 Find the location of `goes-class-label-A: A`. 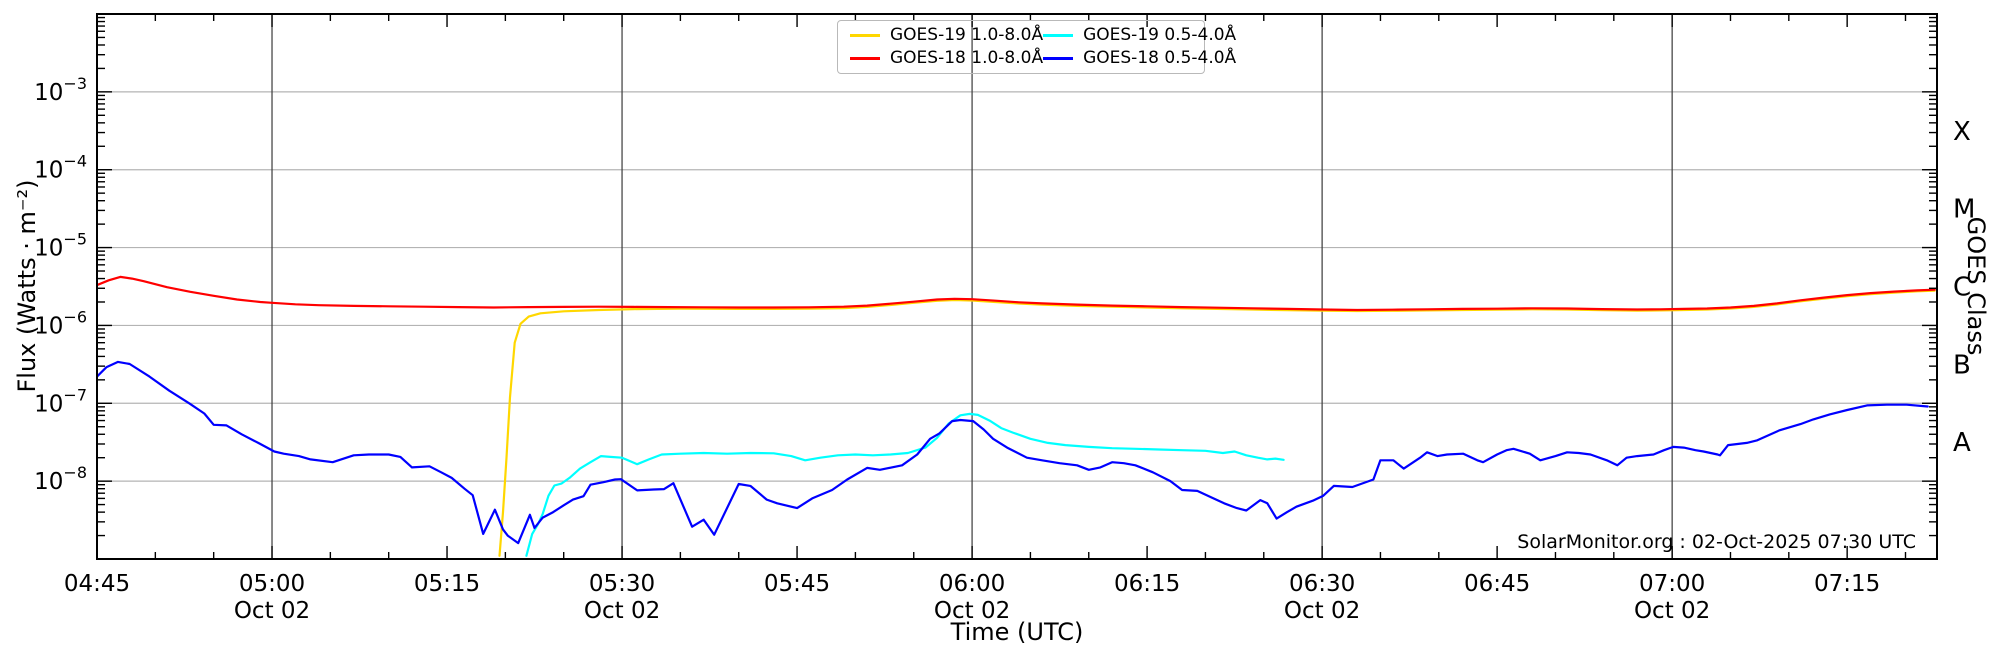

goes-class-label-A: A is located at coordinates (1962, 443).